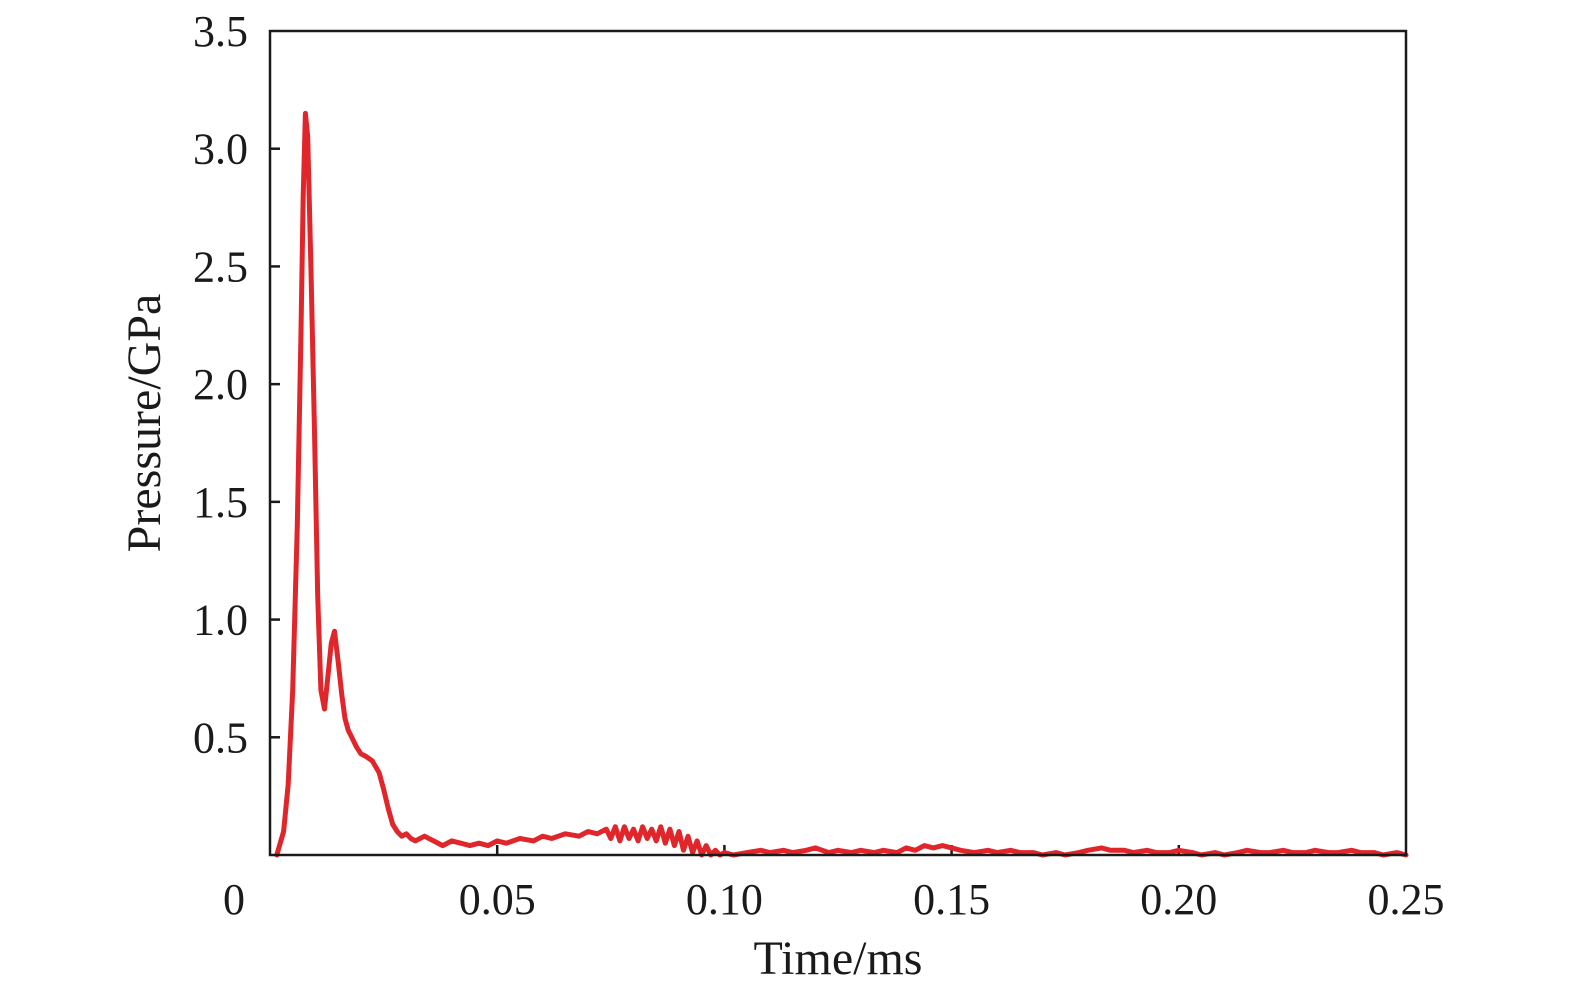  I want to click on y-tick-label: 0.5, so click(220, 737).